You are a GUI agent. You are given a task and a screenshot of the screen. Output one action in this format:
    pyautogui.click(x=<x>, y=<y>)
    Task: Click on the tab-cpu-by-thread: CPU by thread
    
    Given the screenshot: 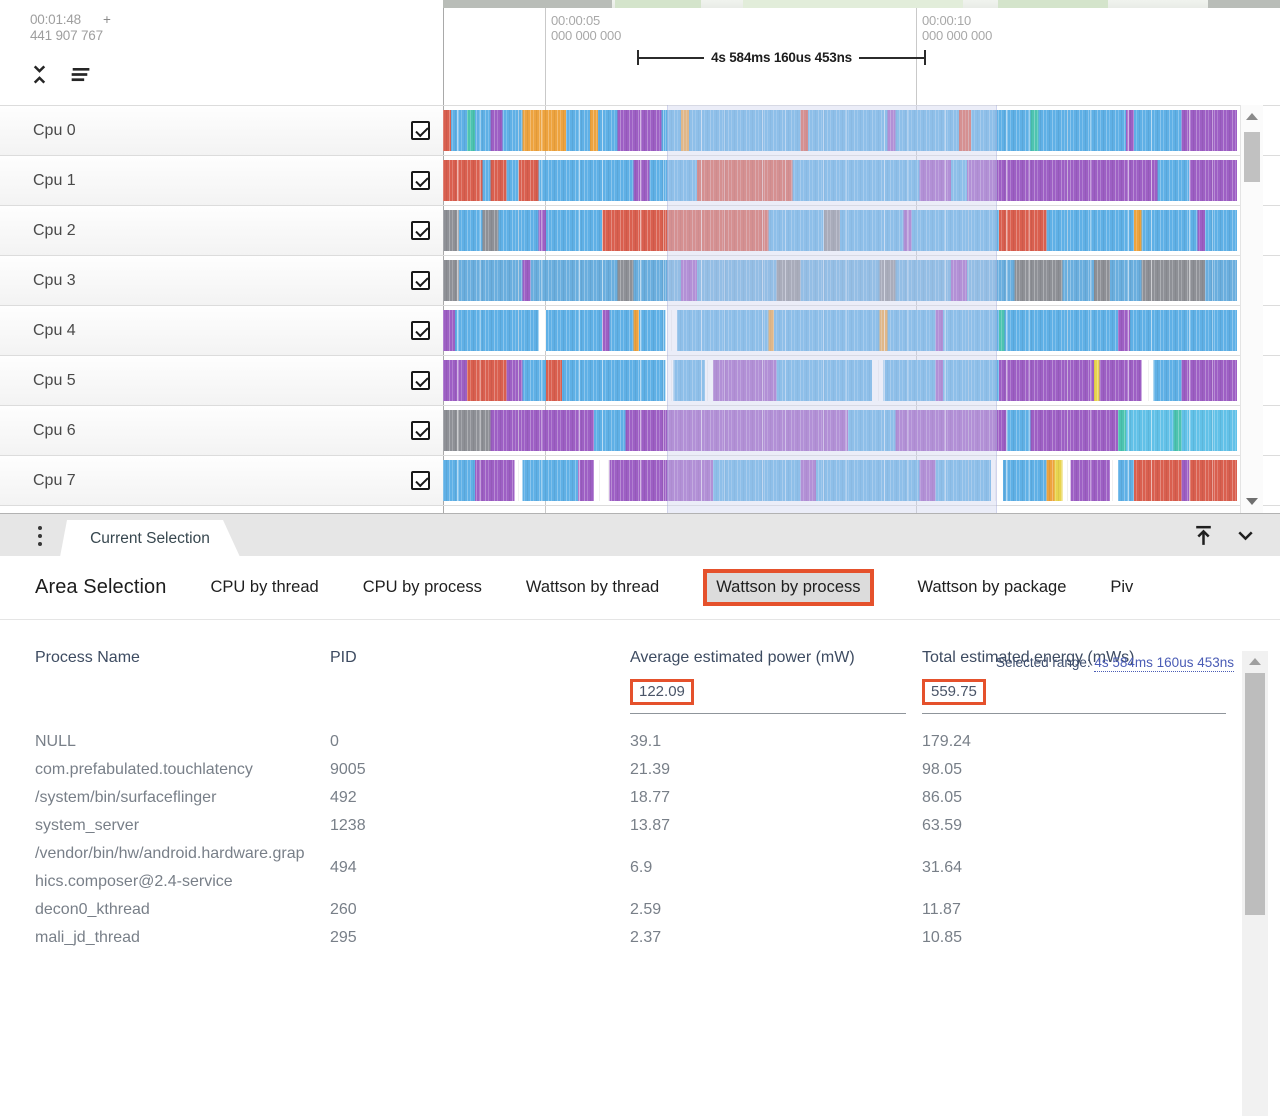 What is the action you would take?
    pyautogui.click(x=264, y=587)
    